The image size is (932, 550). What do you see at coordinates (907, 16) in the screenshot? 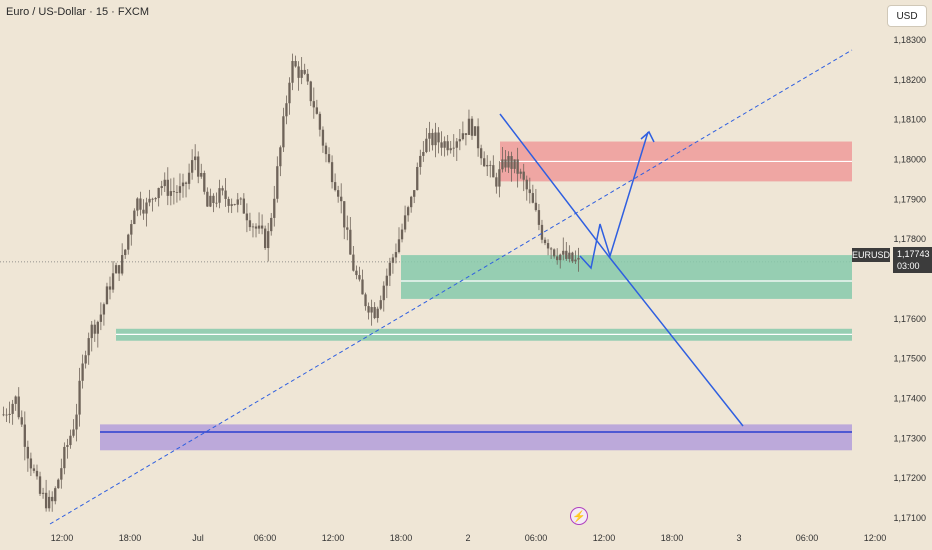
I see `currency-button: USD` at bounding box center [907, 16].